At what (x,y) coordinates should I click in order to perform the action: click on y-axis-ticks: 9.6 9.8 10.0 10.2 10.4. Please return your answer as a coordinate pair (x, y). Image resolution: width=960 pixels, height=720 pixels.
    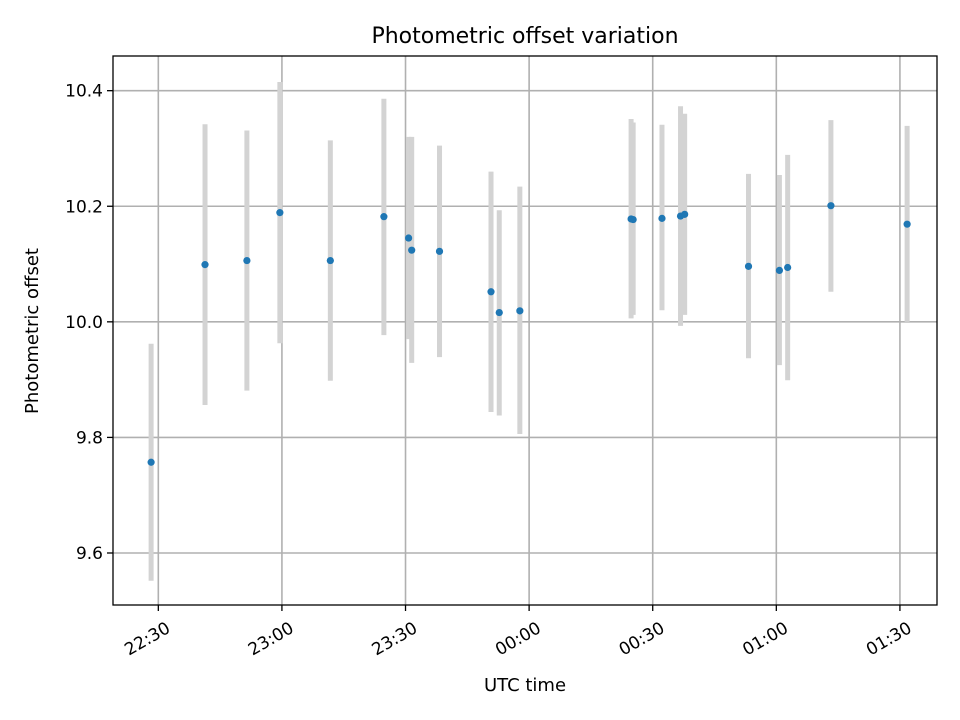
    Looking at the image, I should click on (89, 323).